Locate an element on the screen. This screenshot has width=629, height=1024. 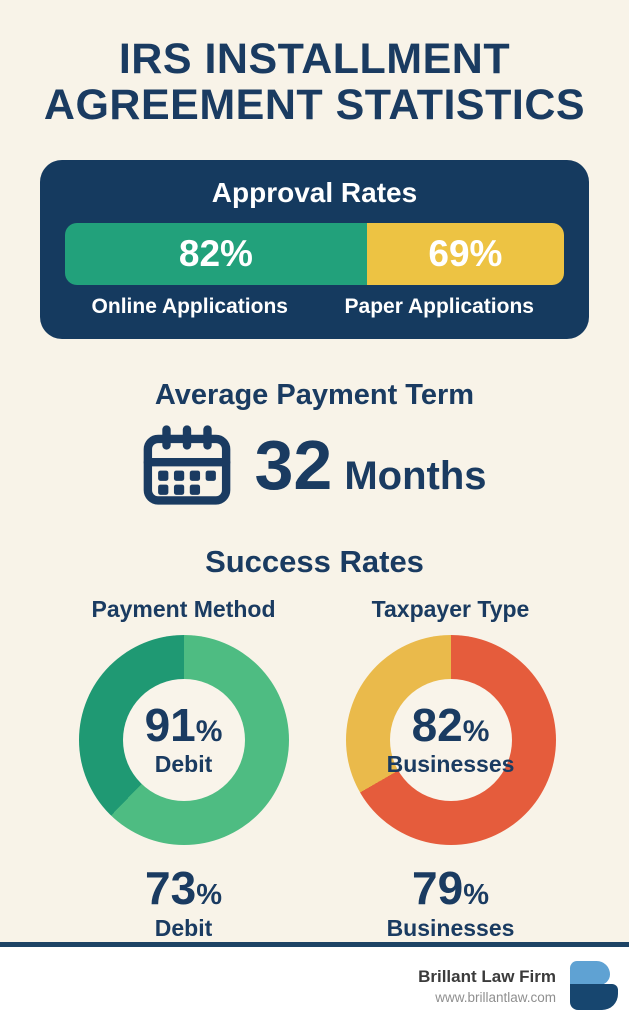
taxpayer-type-stat-unit: % is located at coordinates (476, 895).